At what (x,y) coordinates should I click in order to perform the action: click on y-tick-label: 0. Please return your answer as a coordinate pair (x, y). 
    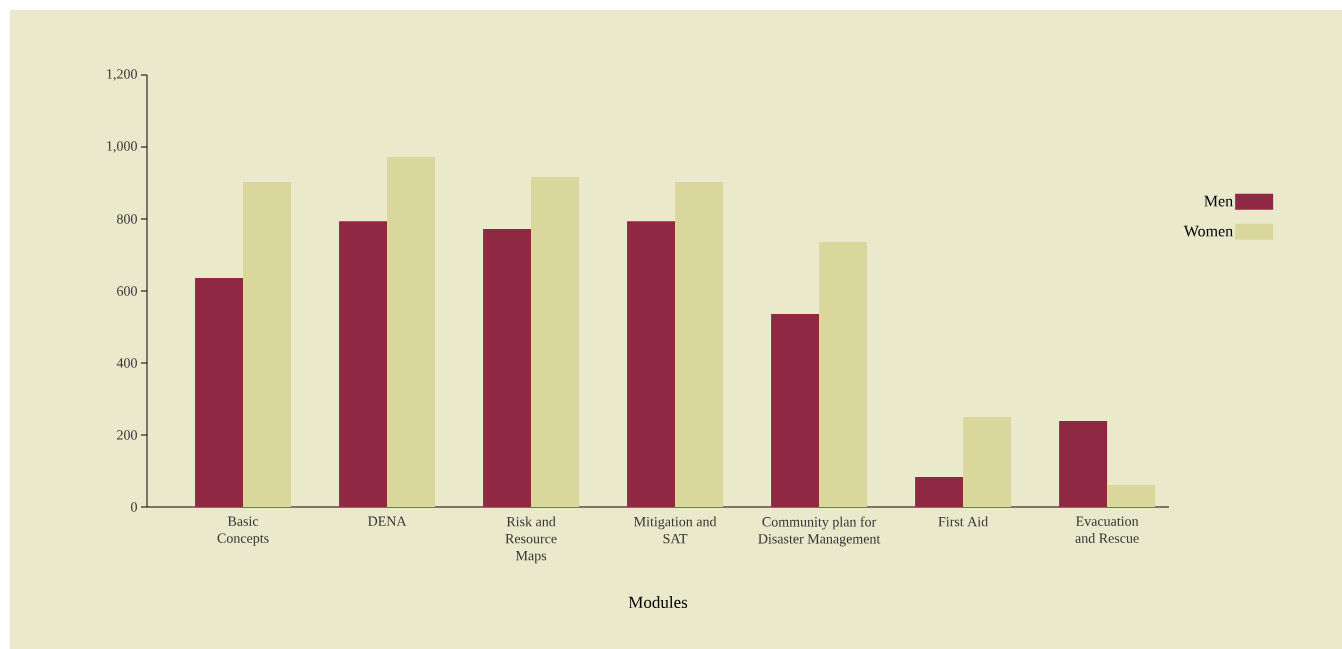
    Looking at the image, I should click on (134, 507).